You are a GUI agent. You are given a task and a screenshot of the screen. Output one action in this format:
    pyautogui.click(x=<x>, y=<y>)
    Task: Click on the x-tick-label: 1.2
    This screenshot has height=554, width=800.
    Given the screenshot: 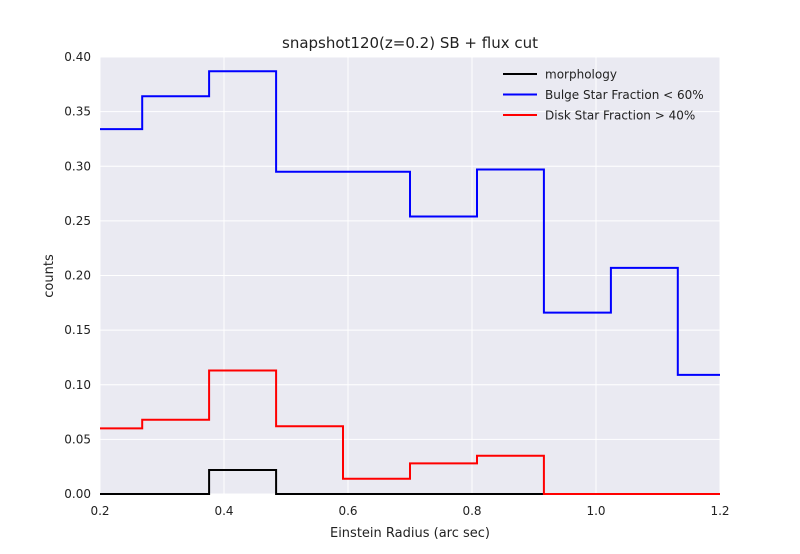 What is the action you would take?
    pyautogui.click(x=719, y=511)
    